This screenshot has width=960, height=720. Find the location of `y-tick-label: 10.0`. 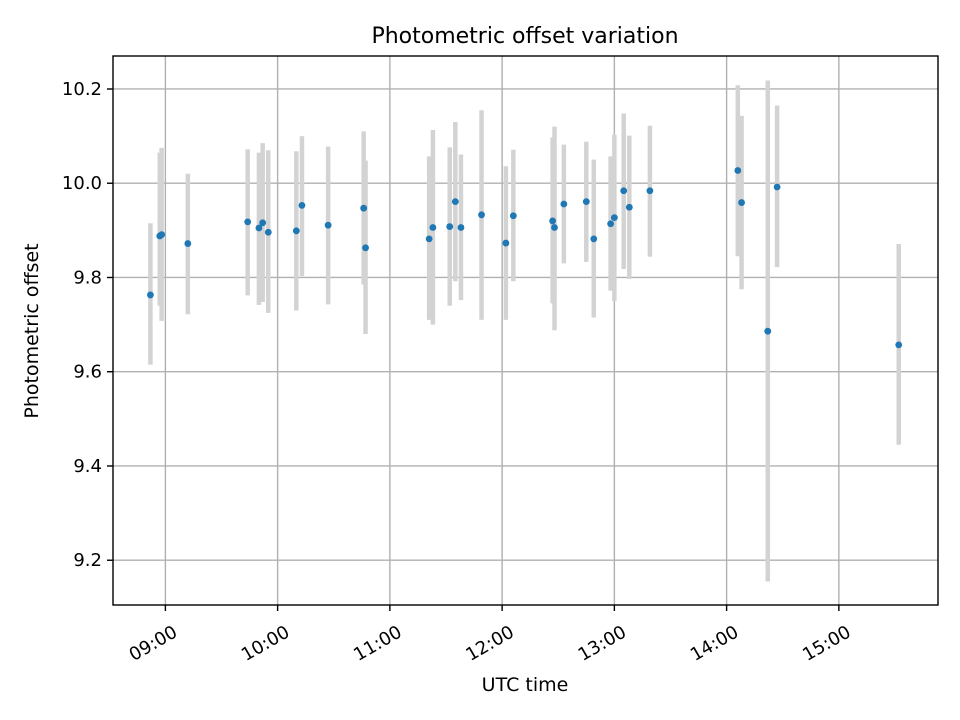

y-tick-label: 10.0 is located at coordinates (82, 183).